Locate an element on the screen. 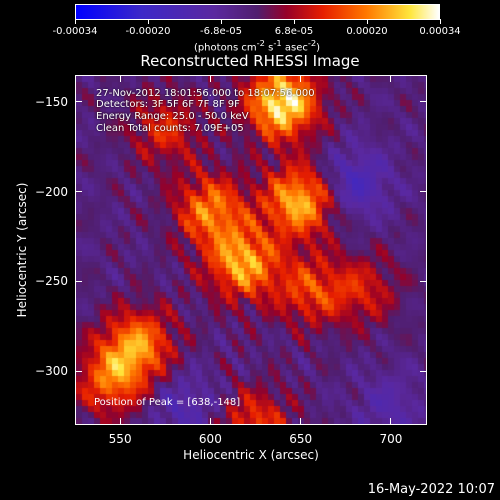 The height and width of the screenshot is (500, 500). colorbar-tick-label: -0.00034 is located at coordinates (75, 31).